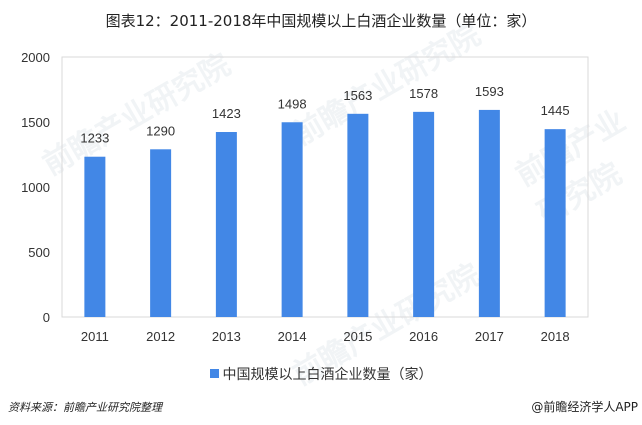 This screenshot has height=425, width=642. What do you see at coordinates (357, 95) in the screenshot?
I see `data-label: 1563` at bounding box center [357, 95].